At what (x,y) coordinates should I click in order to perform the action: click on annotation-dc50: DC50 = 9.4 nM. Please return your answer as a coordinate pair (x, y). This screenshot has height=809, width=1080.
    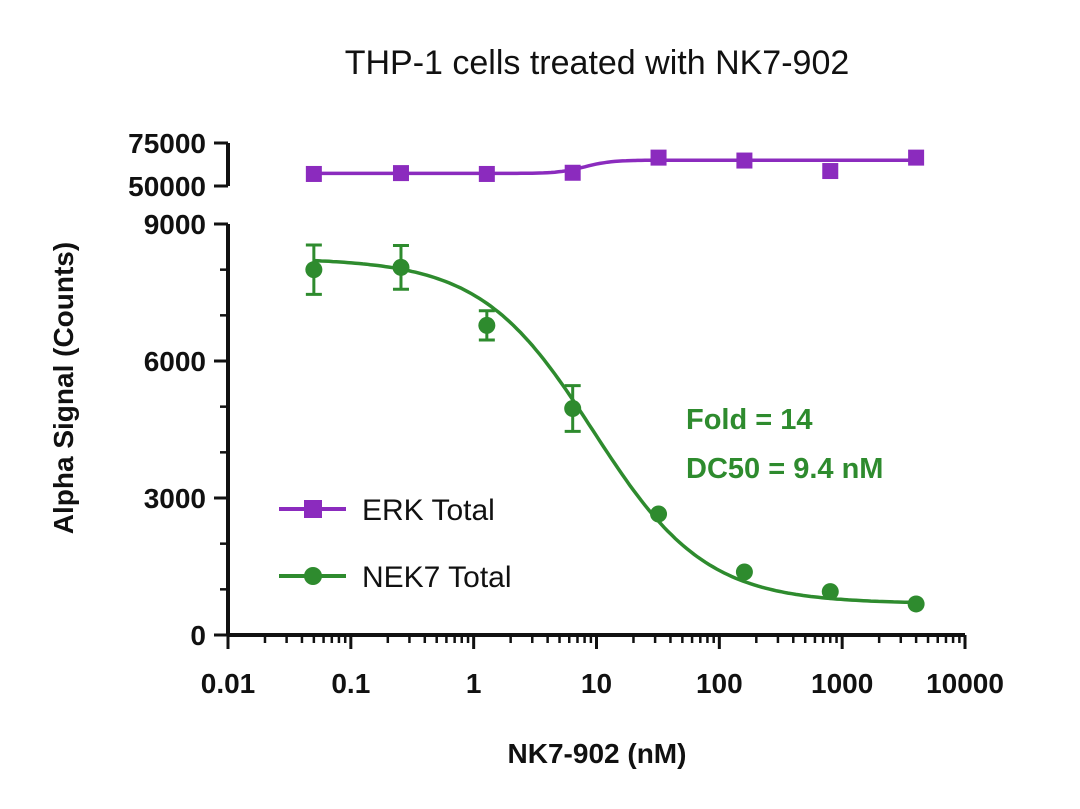
    Looking at the image, I should click on (784, 469).